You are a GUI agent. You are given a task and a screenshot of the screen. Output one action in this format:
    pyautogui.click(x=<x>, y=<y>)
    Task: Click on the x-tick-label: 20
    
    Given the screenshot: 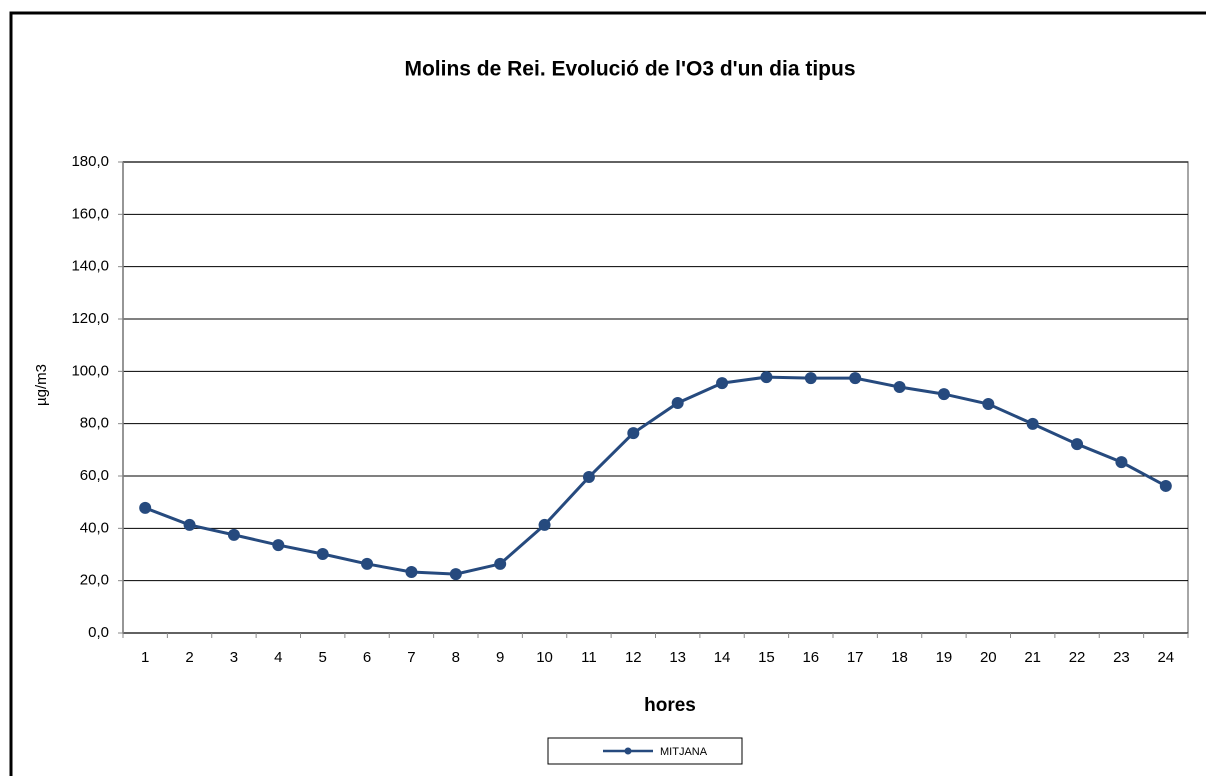 What is the action you would take?
    pyautogui.click(x=988, y=657)
    